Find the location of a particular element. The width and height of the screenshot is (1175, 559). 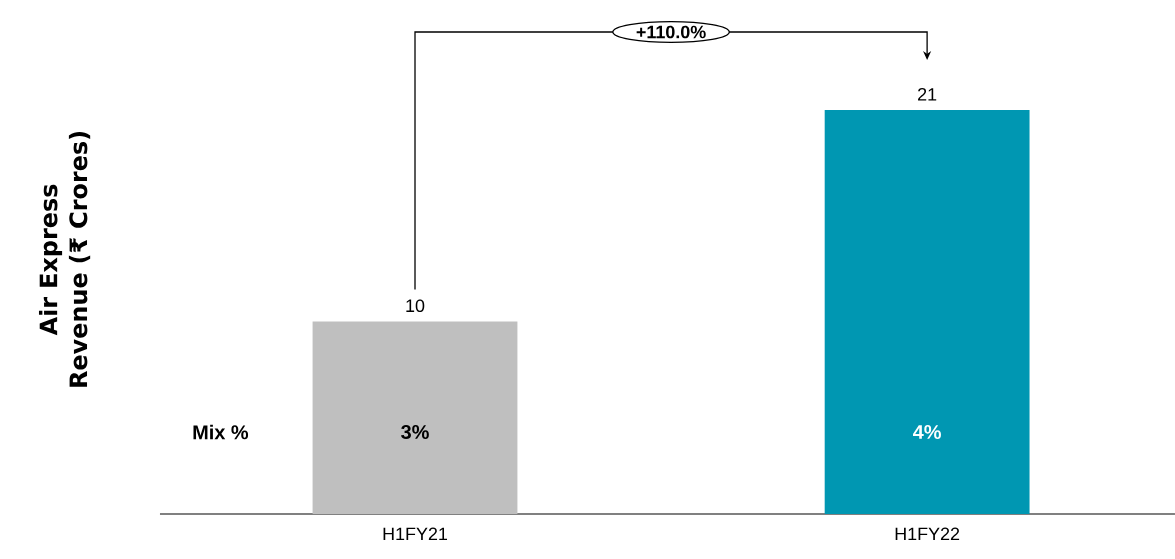

x-tick-label: H1FY21 is located at coordinates (415, 534).